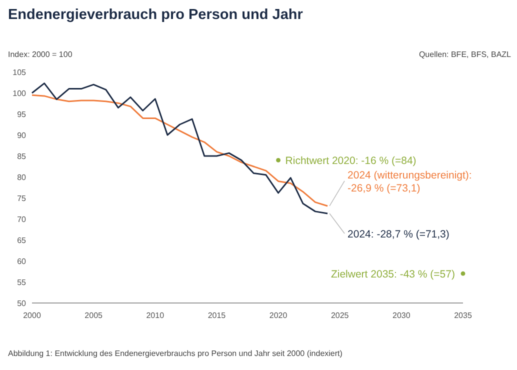 The image size is (517, 370). I want to click on source-note: Quellen: BFE, BFS, BAZL, so click(465, 54).